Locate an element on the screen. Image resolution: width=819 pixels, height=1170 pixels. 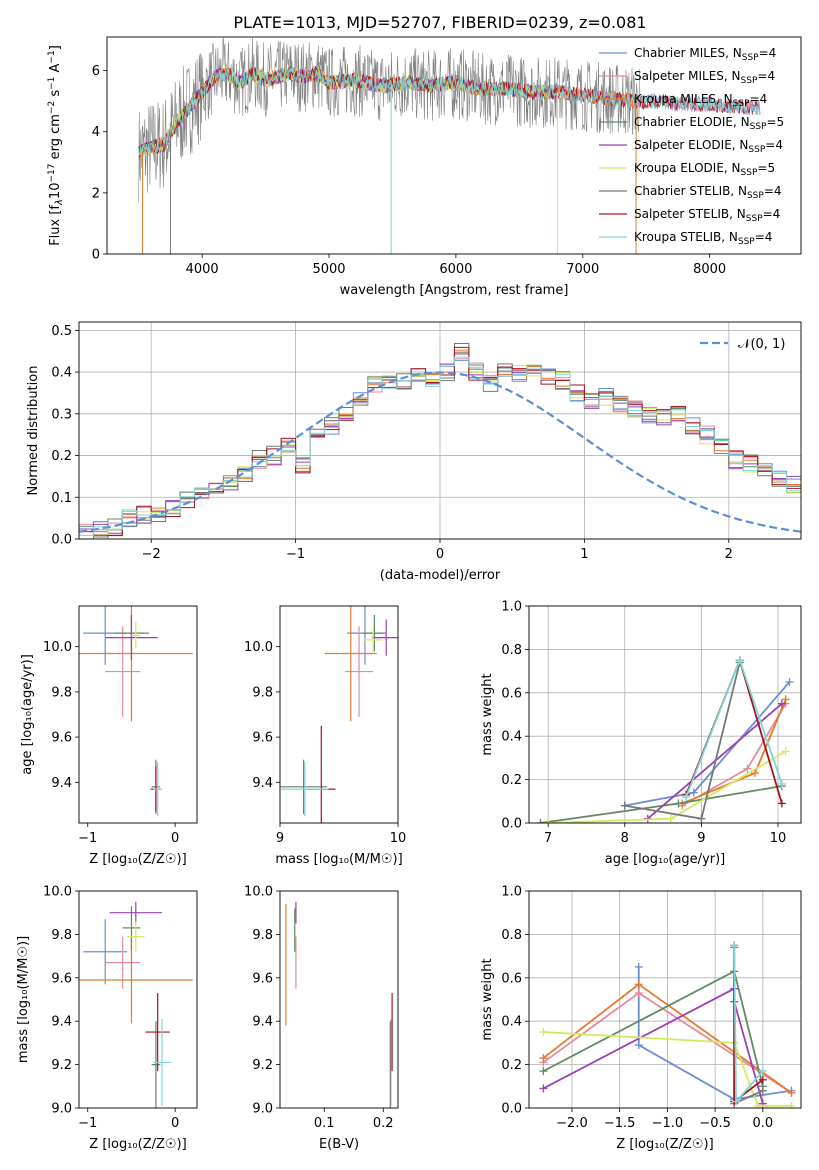
y-tick-label: 9.2 is located at coordinates (61, 1065).